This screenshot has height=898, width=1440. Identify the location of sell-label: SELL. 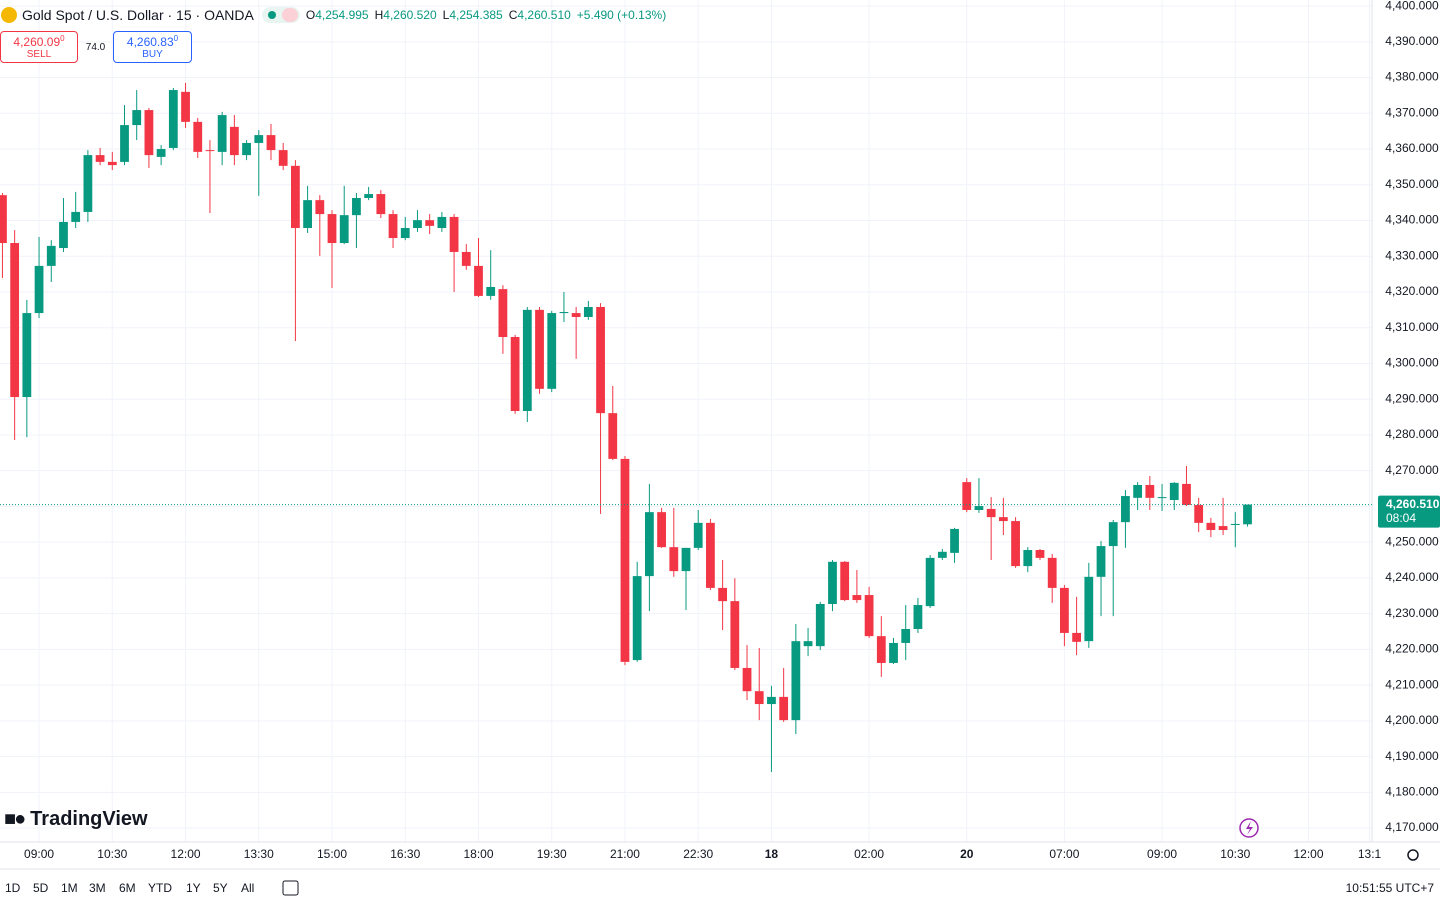
(39, 54).